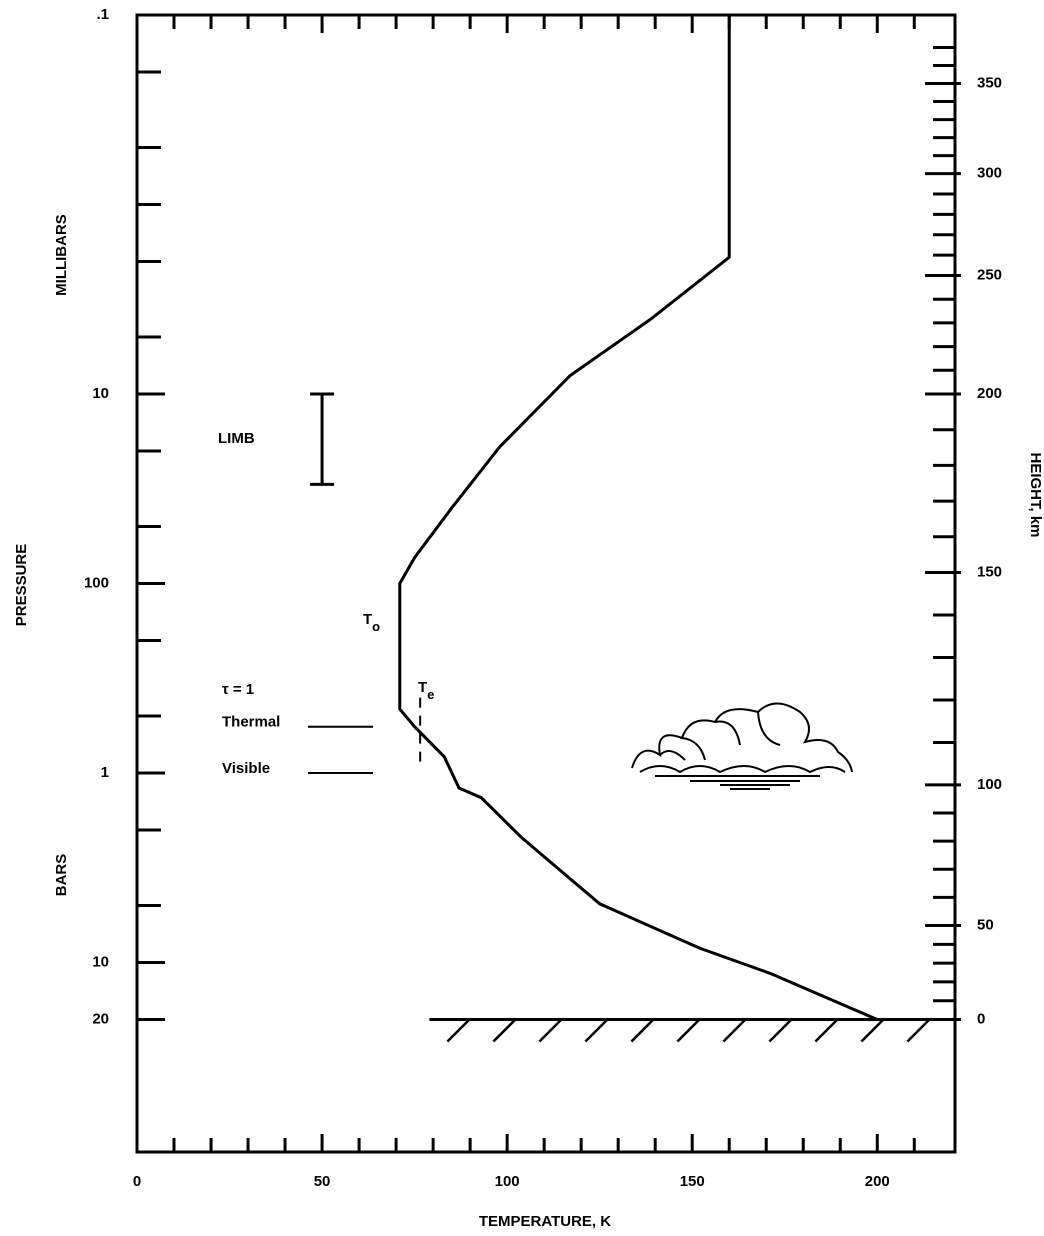 This screenshot has width=1044, height=1236. What do you see at coordinates (430, 694) in the screenshot?
I see `annotation-sub: e` at bounding box center [430, 694].